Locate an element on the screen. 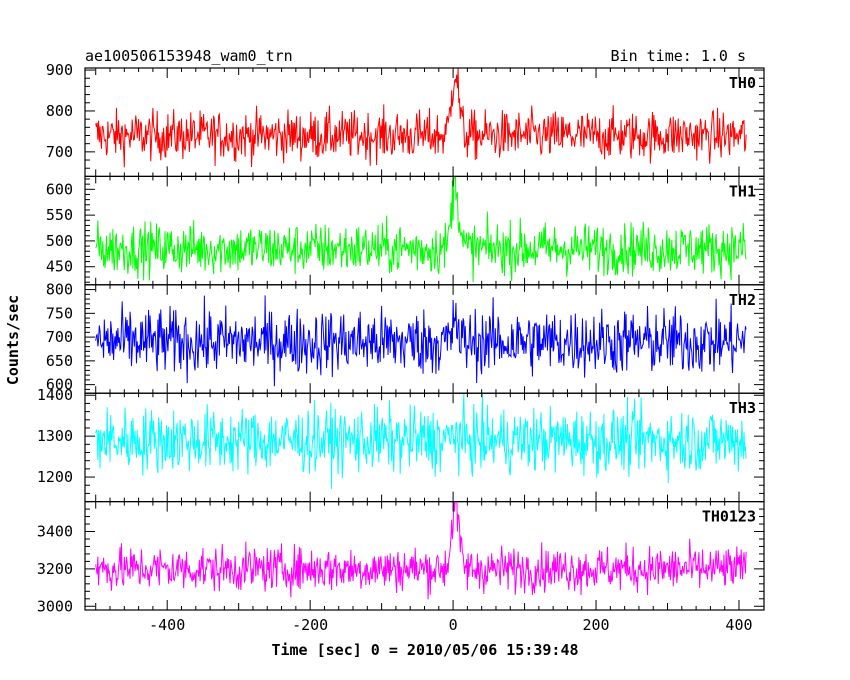 This screenshot has width=850, height=680. panel-label-th3: TH3 is located at coordinates (742, 408).